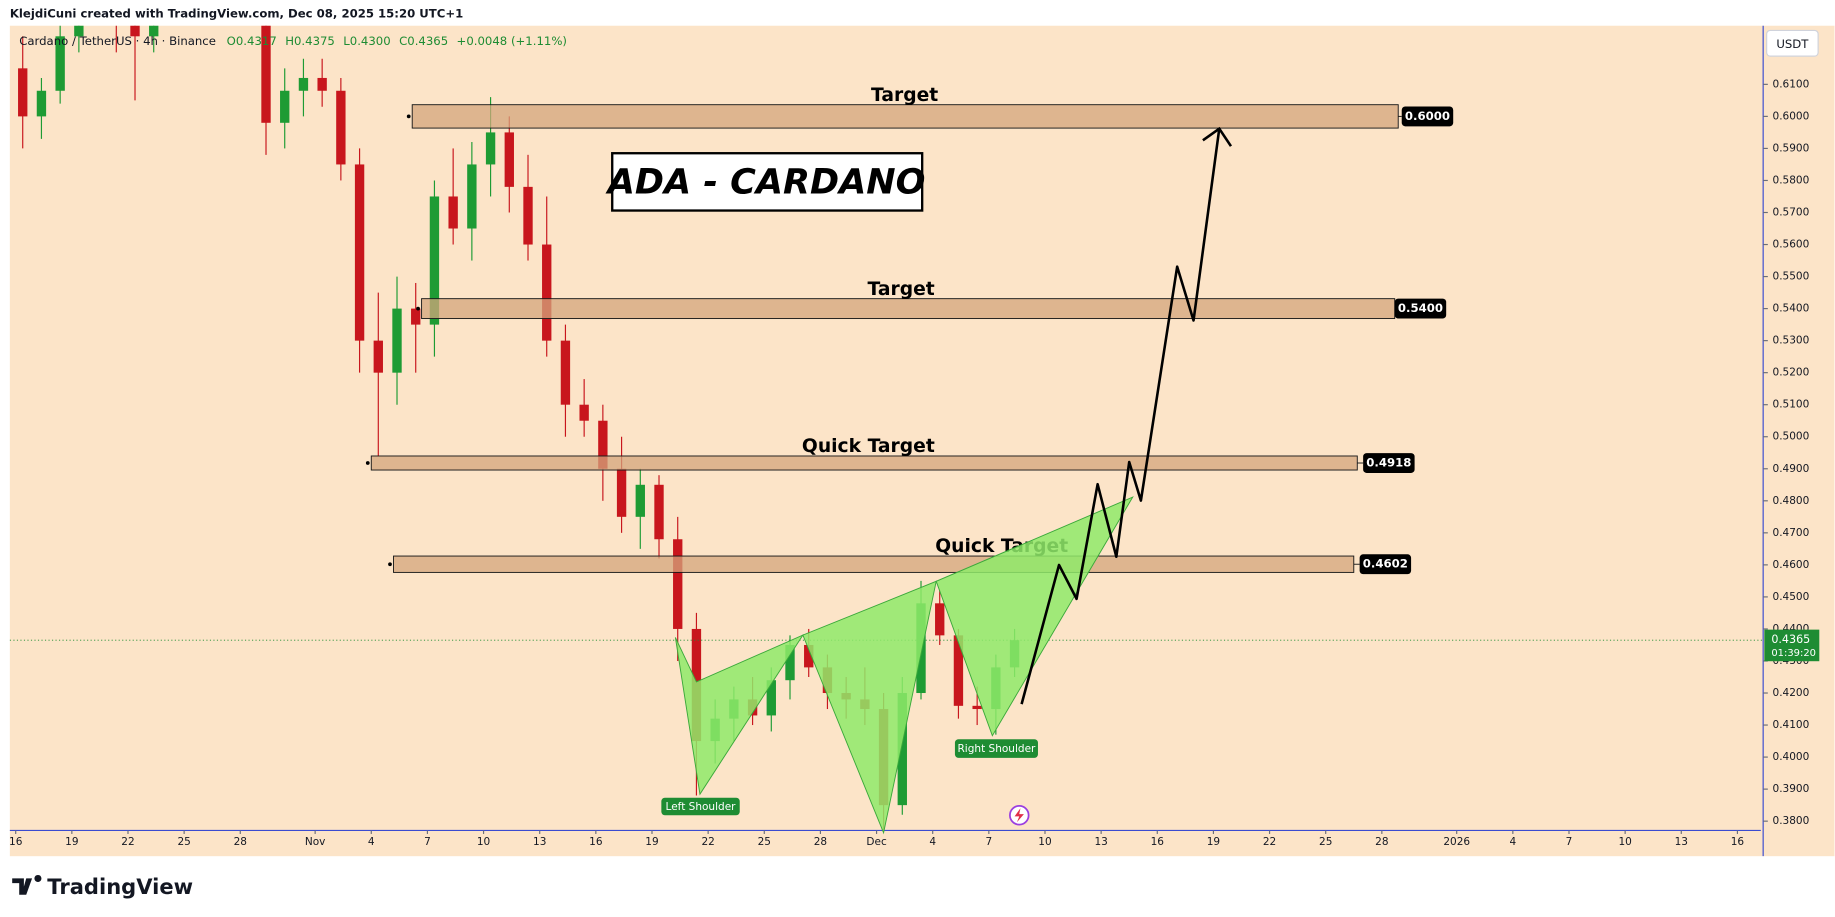  I want to click on title-box, so click(767, 182).